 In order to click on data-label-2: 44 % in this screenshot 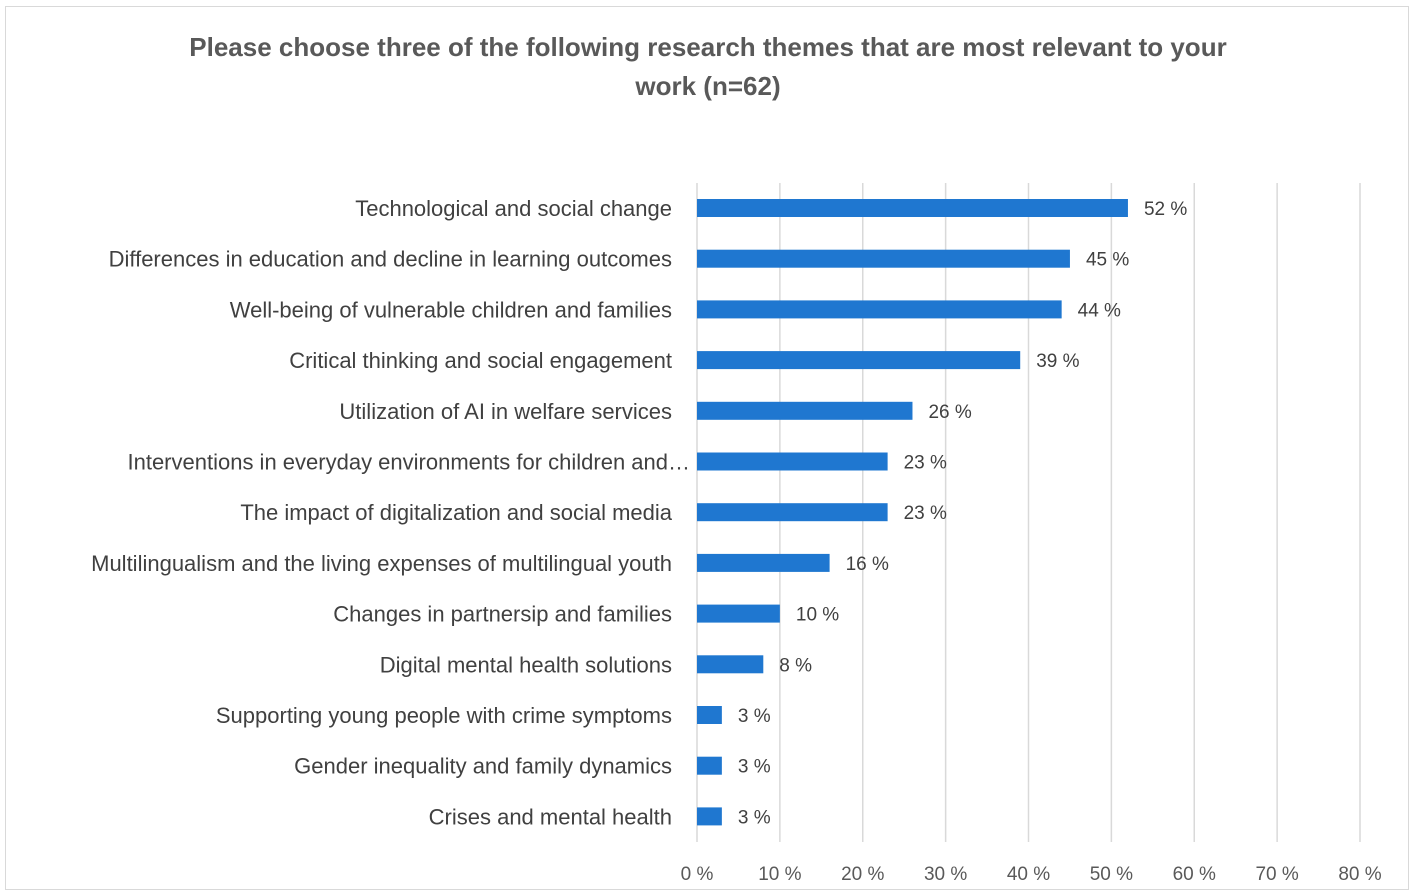, I will do `click(1099, 310)`.